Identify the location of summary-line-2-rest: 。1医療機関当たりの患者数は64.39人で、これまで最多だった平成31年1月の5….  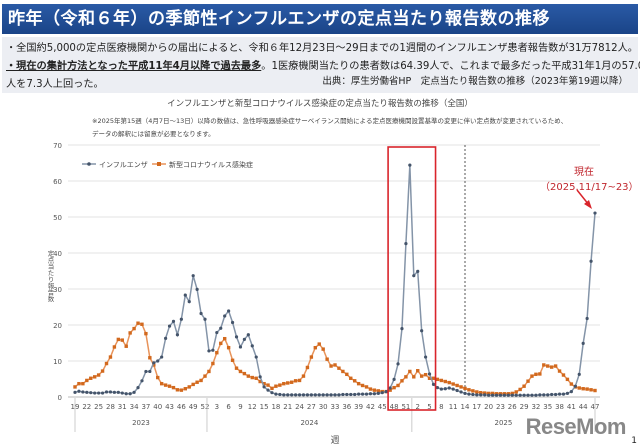
(450, 66).